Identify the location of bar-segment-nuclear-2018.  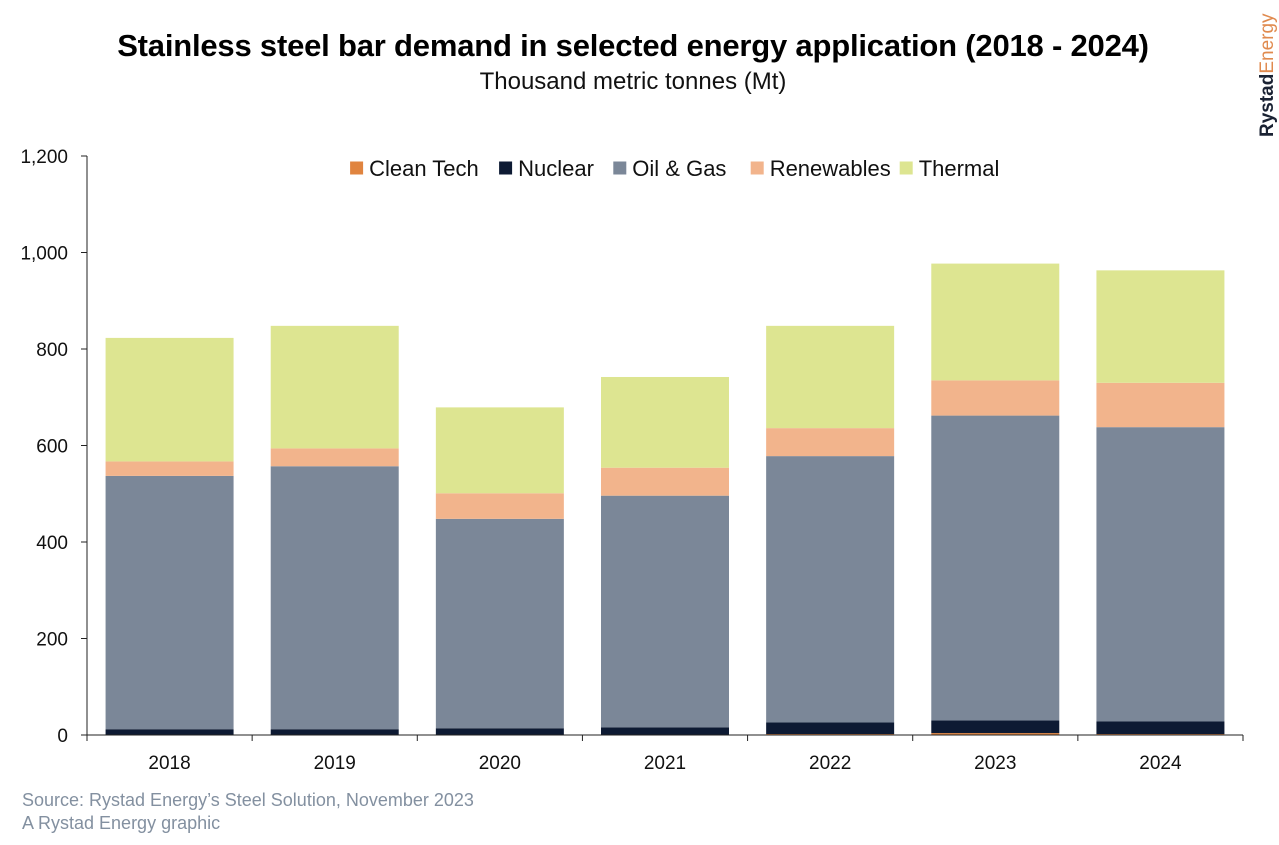
(169, 732).